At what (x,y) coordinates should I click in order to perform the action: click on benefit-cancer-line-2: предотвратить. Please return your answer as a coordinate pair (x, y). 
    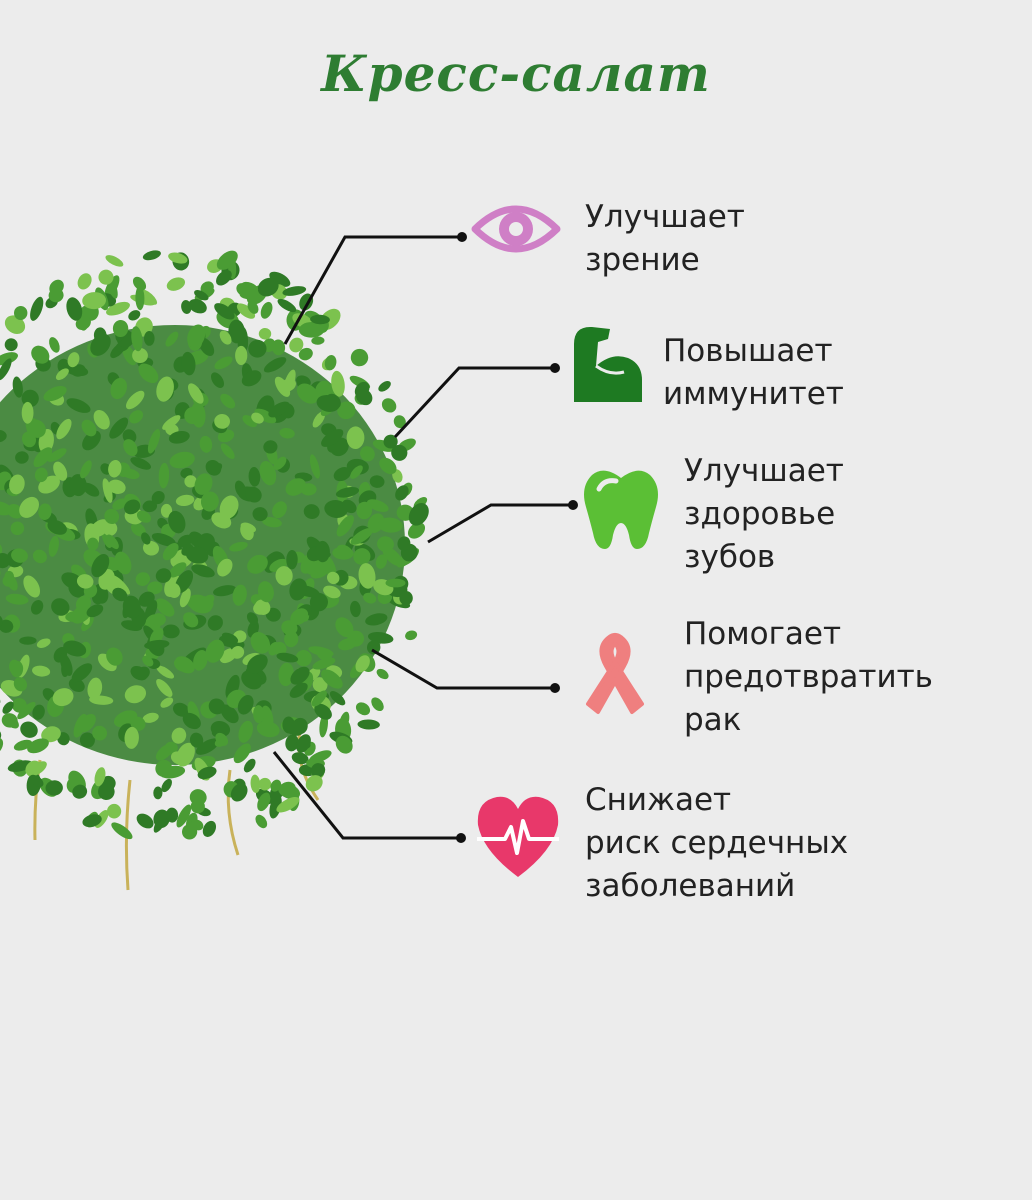
    Looking at the image, I should click on (808, 677).